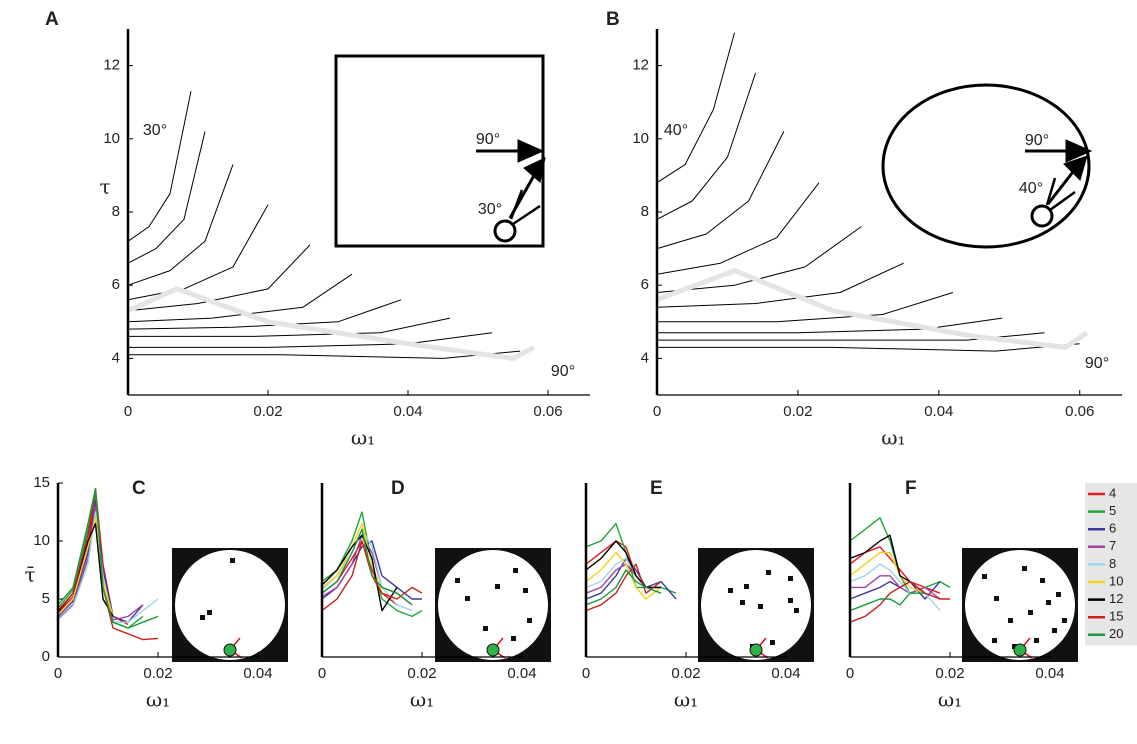  What do you see at coordinates (46, 598) in the screenshot?
I see `y-tick-label: 5` at bounding box center [46, 598].